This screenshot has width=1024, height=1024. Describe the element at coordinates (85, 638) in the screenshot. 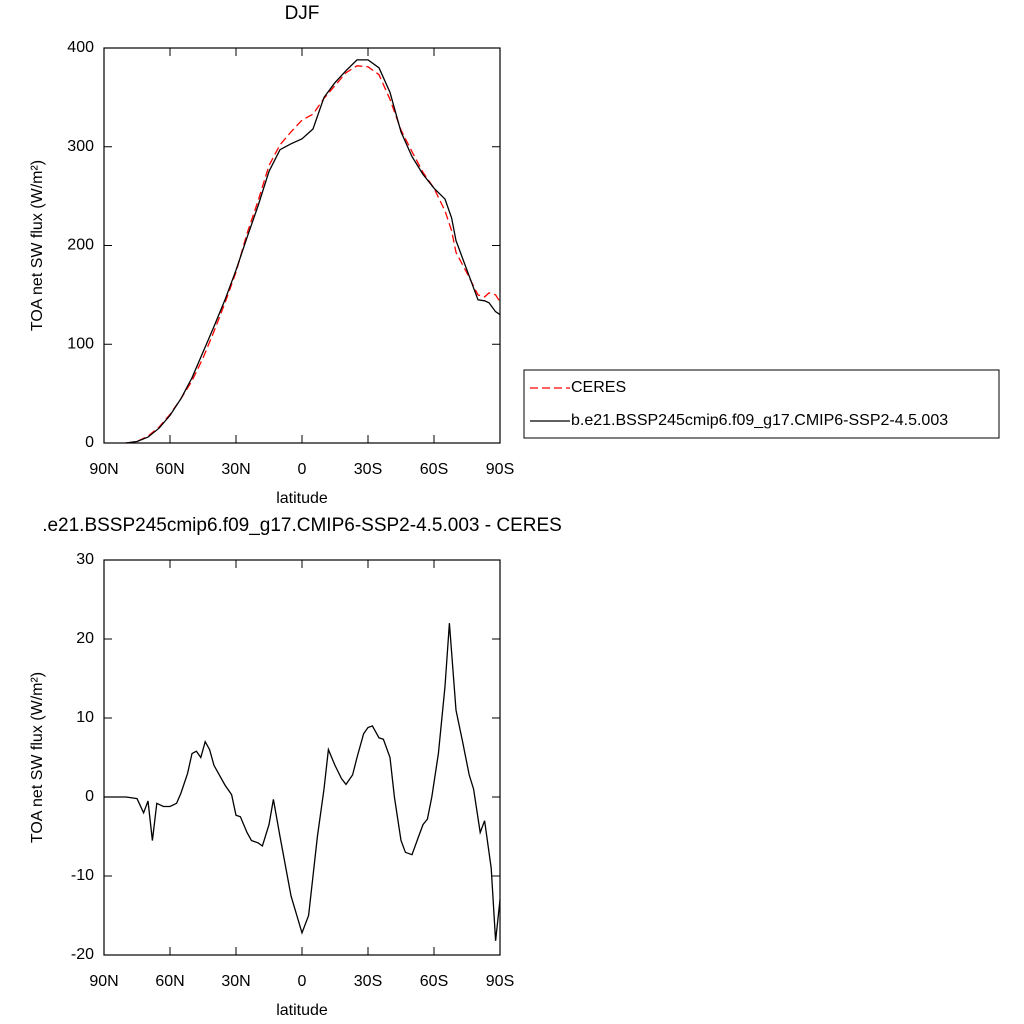

I see `y-tick-label: 20` at that location.